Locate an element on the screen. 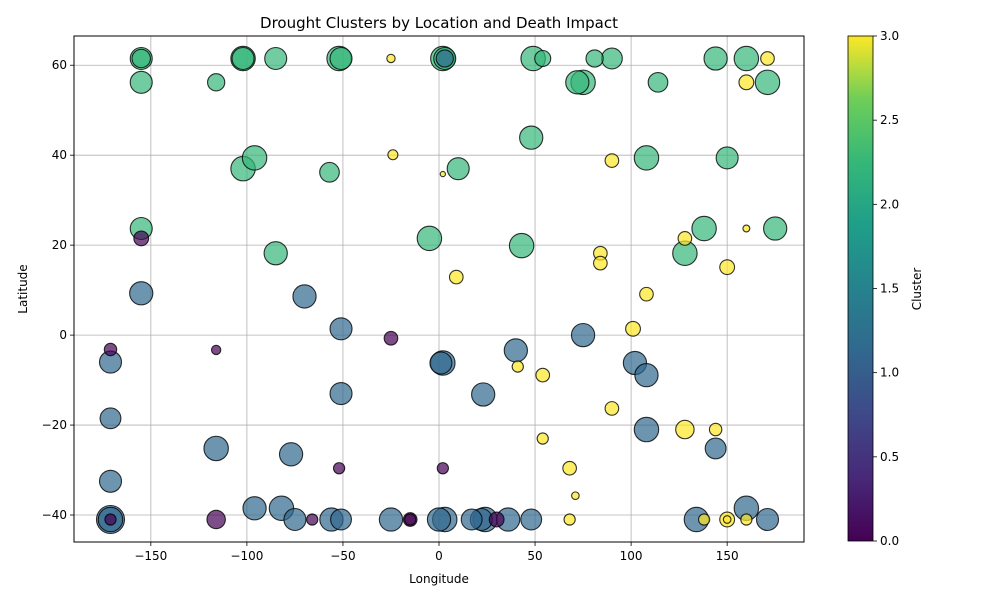 This screenshot has width=1000, height=600. y-tick-label: 60 is located at coordinates (59, 65).